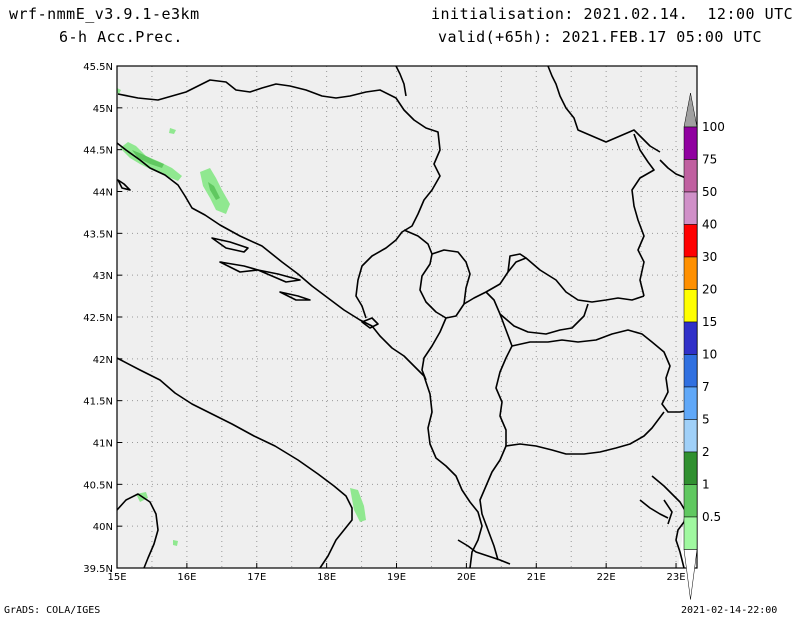 This screenshot has width=800, height=618. Describe the element at coordinates (98, 234) in the screenshot. I see `lat-tick-label: 43.5N` at that location.